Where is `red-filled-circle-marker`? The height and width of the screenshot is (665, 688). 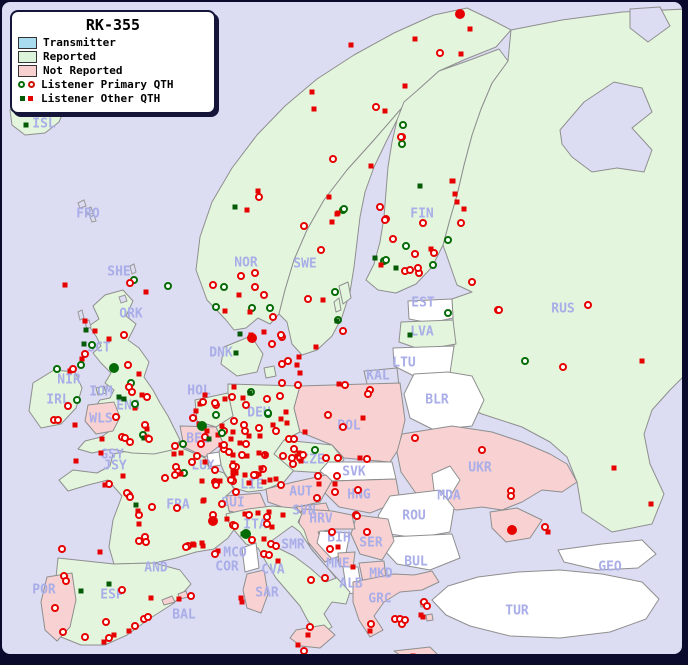 red-filled-circle-marker is located at coordinates (460, 14).